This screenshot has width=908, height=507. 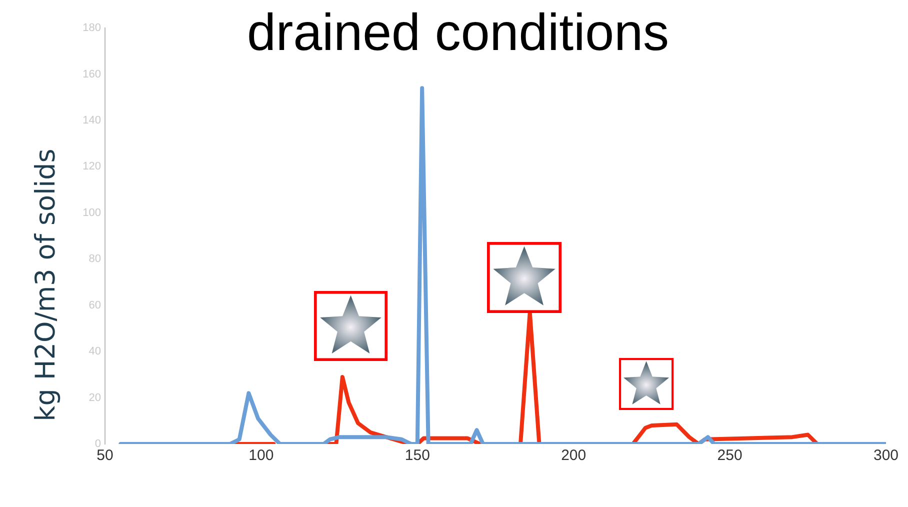 I want to click on x-tick-label: 250, so click(x=729, y=455).